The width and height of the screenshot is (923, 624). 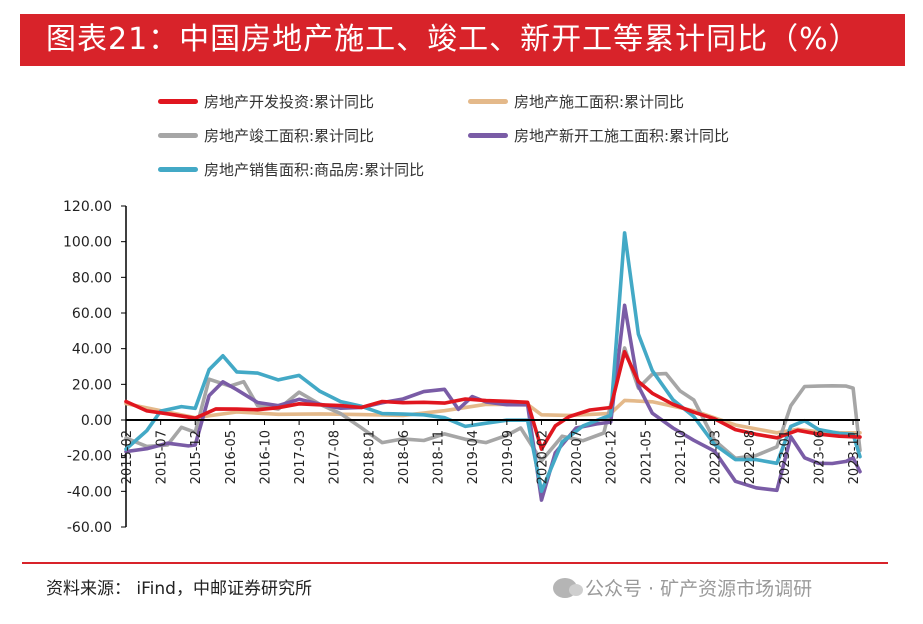 What do you see at coordinates (92, 278) in the screenshot?
I see `y-tick-label: 80.00` at bounding box center [92, 278].